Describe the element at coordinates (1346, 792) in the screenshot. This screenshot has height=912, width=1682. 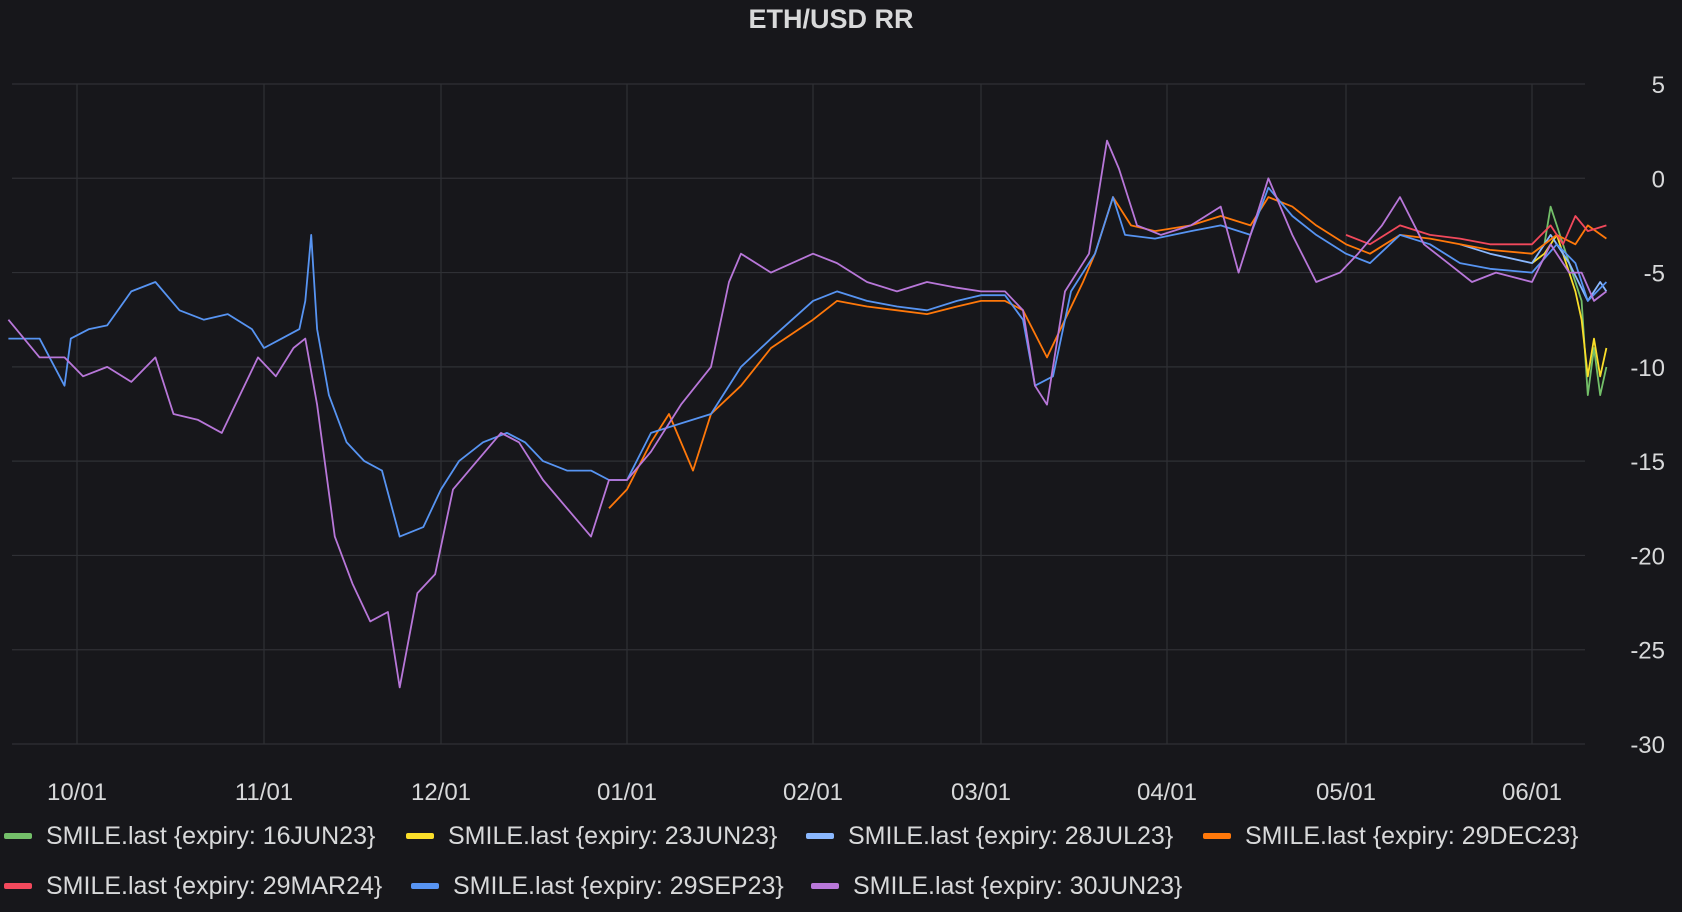
I see `x-tick-label: 05/01` at that location.